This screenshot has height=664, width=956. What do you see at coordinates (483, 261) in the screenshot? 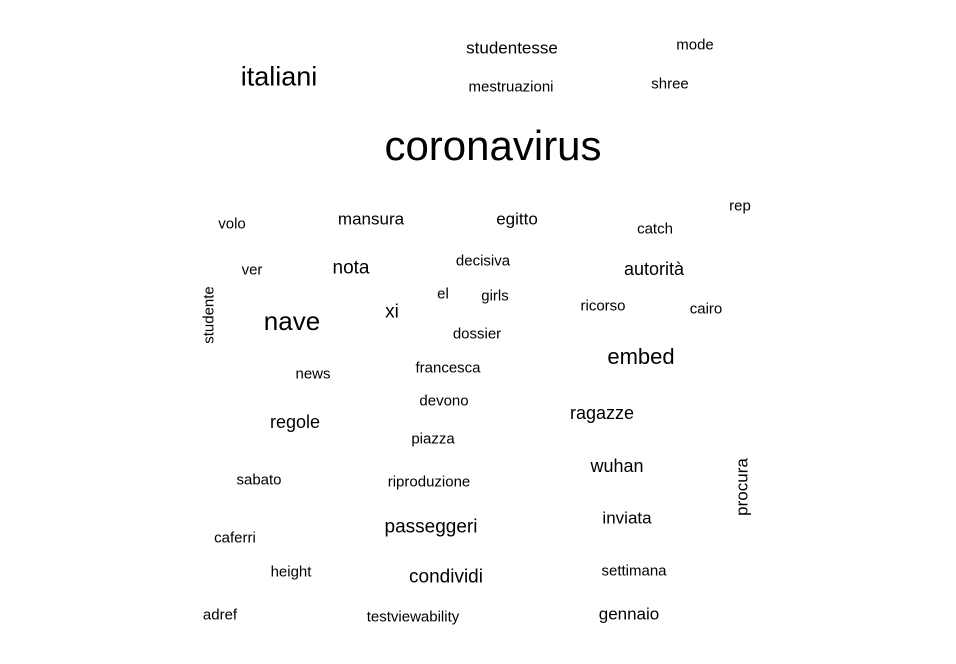
I see `word-decisiva: decisiva` at bounding box center [483, 261].